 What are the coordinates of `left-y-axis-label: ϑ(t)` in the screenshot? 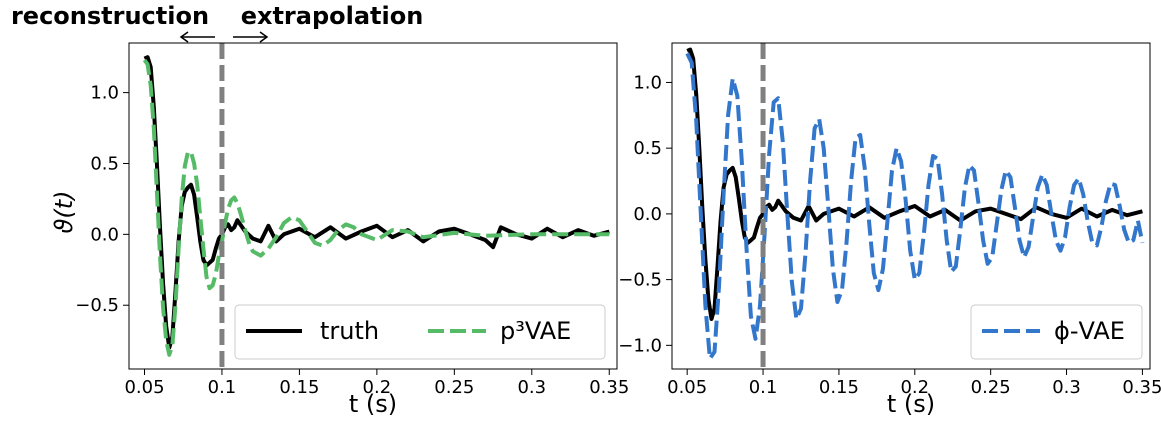 It's located at (64, 212).